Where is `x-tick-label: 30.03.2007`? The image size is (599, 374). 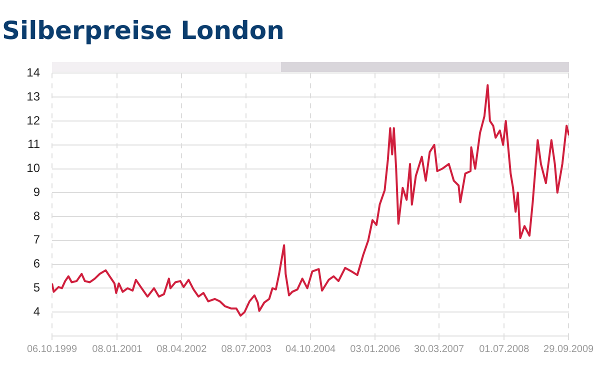 x-tick-label: 30.03.2007 is located at coordinates (439, 349).